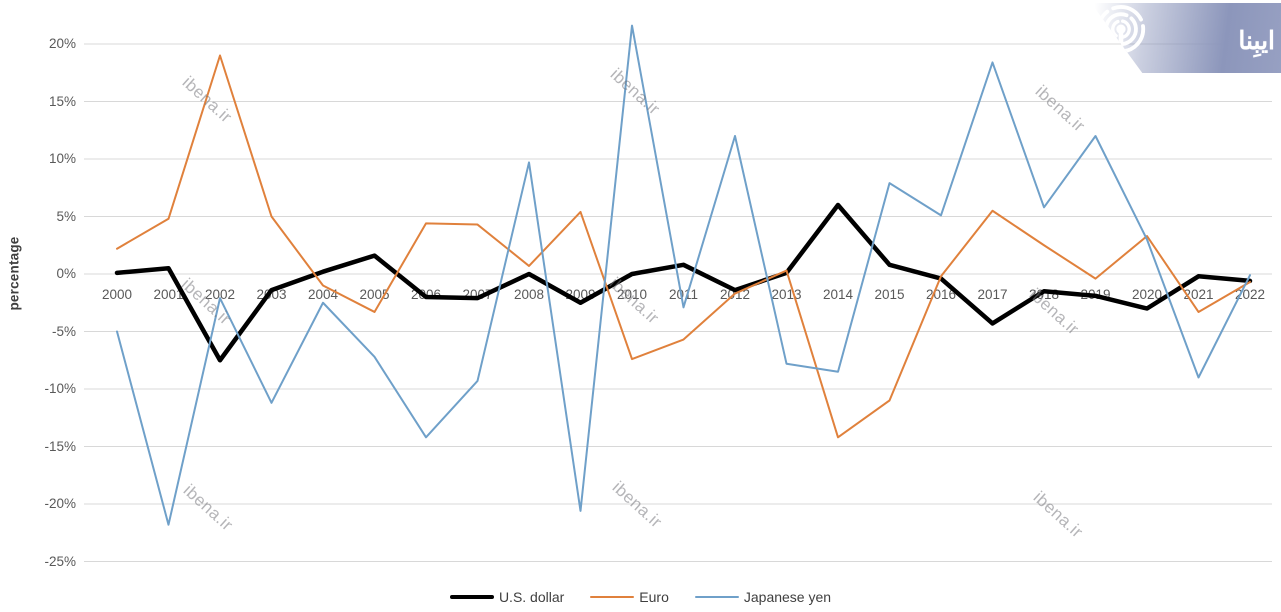 This screenshot has width=1281, height=612. Describe the element at coordinates (1256, 40) in the screenshot. I see `brand-name-text: ايبِنا` at that location.